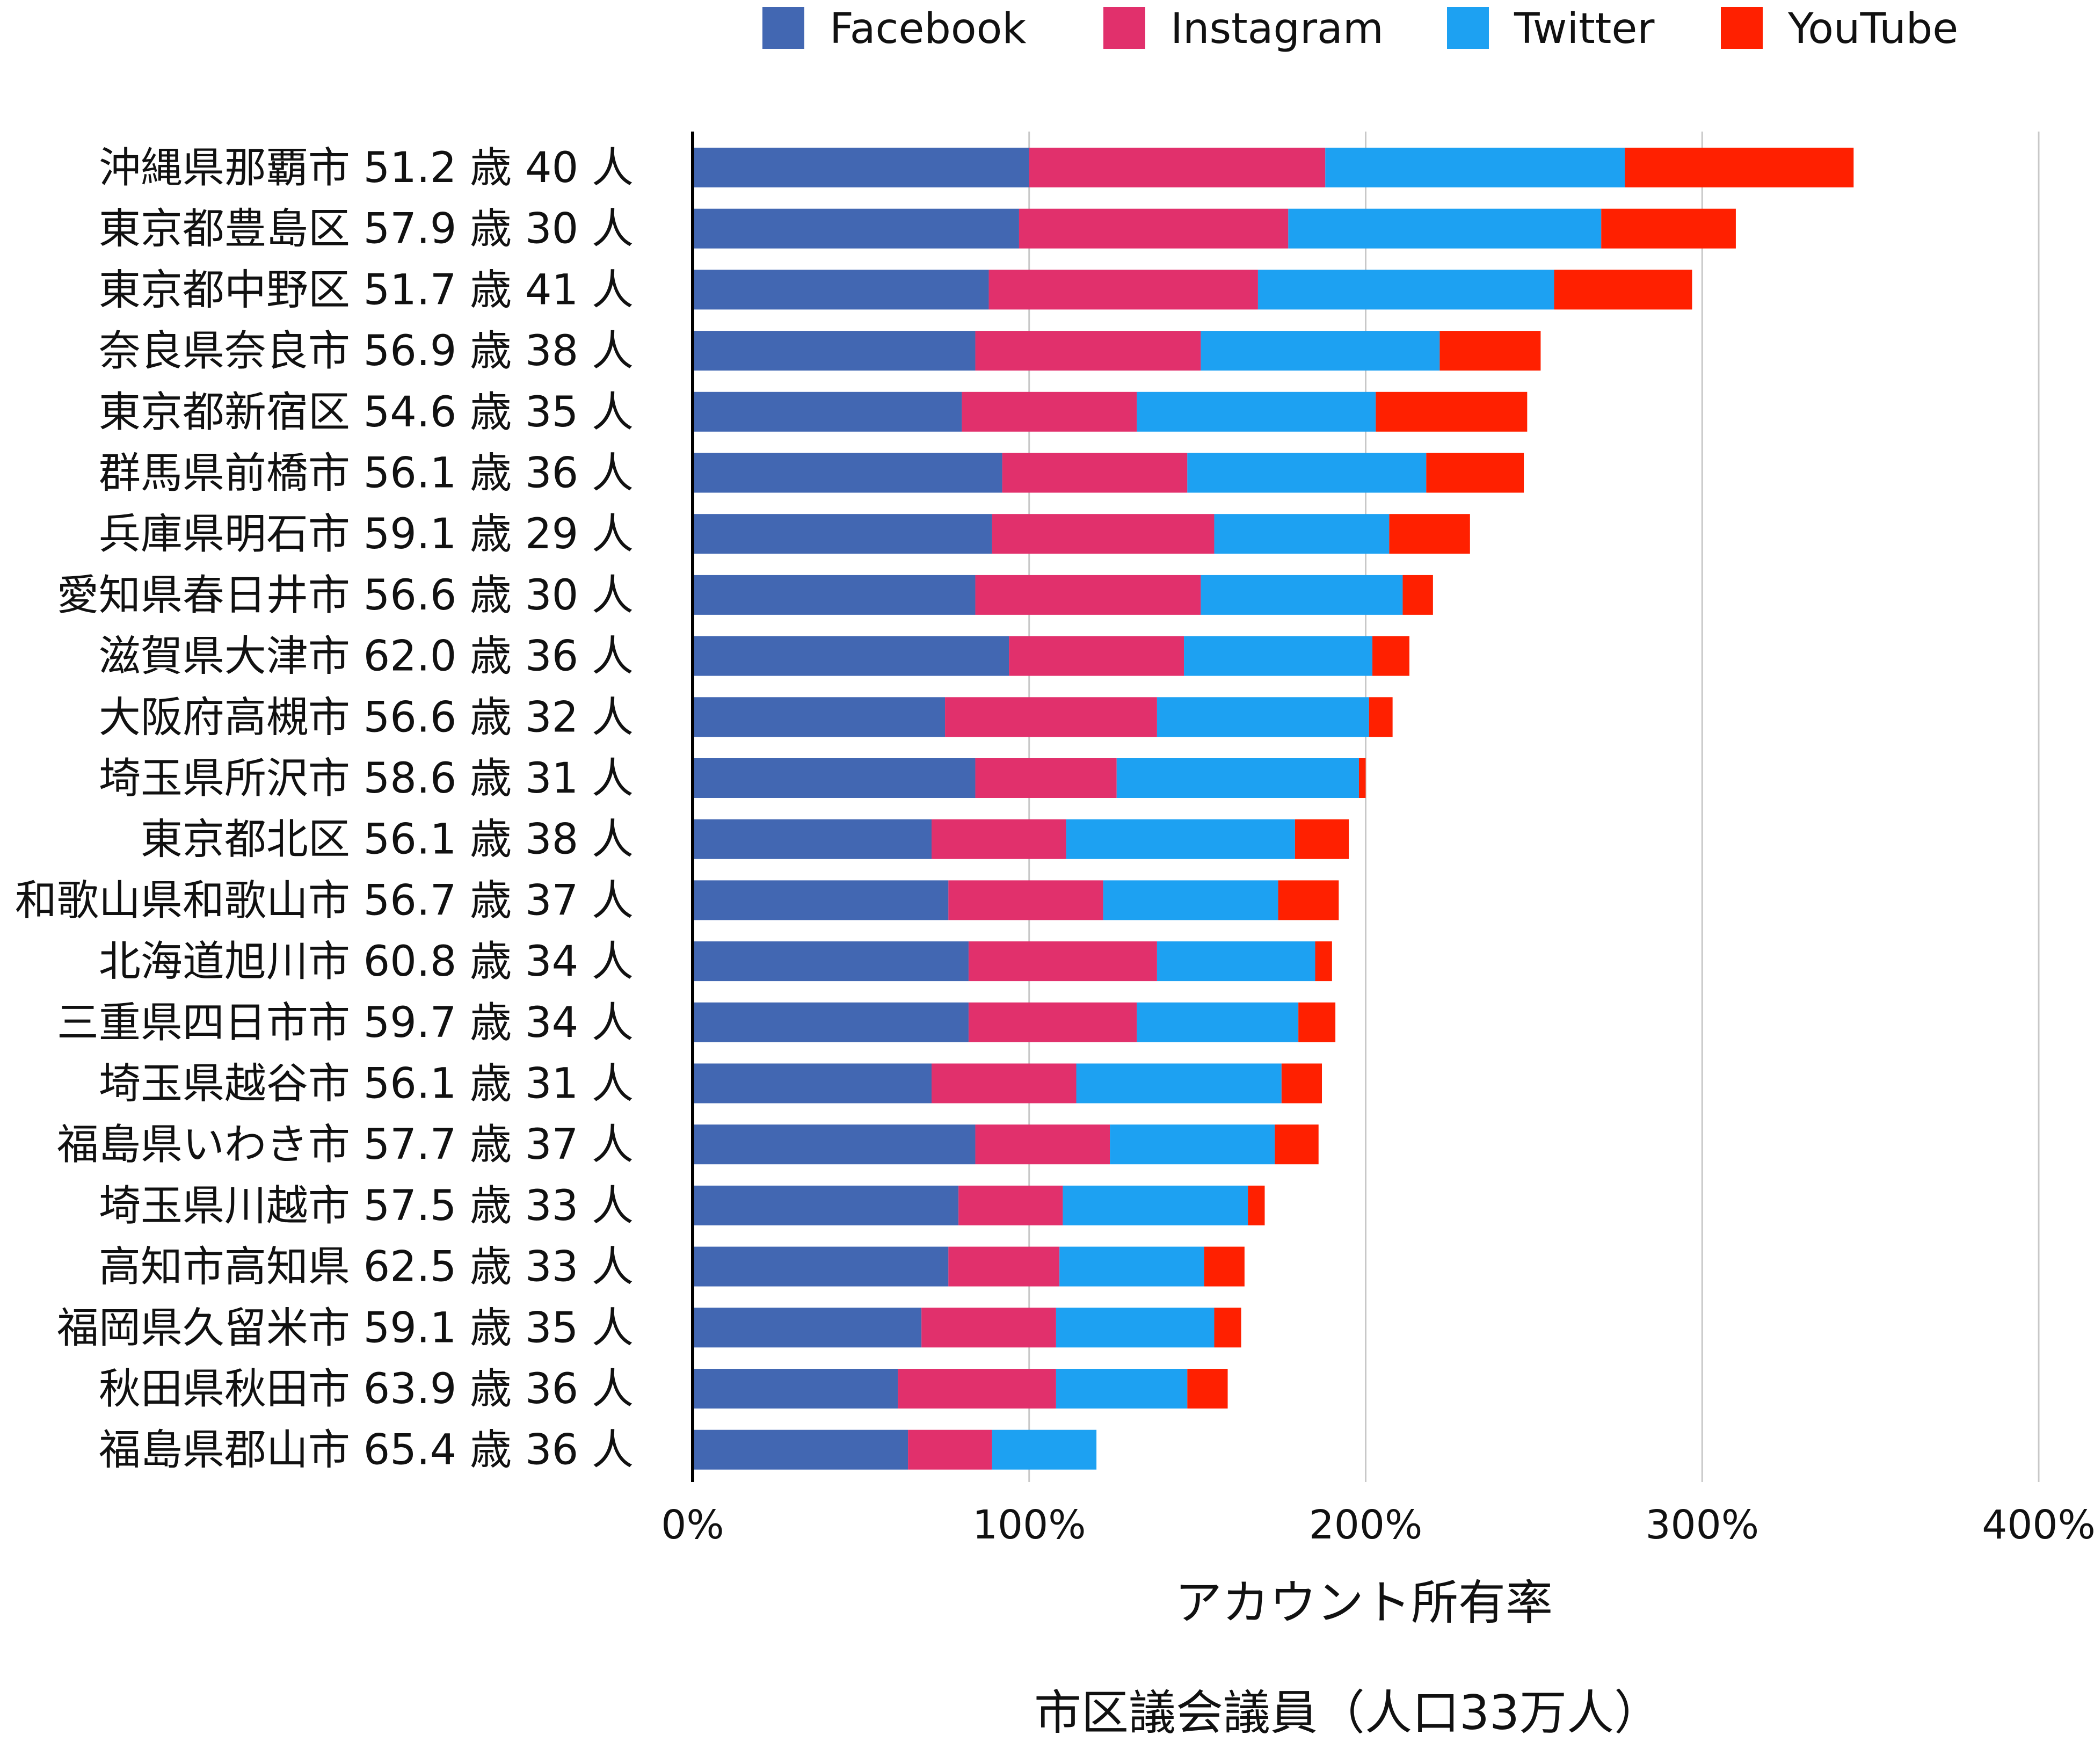 This screenshot has width=2094, height=1764. What do you see at coordinates (367, 1451) in the screenshot?
I see `category-label: 福島県郡山市 65.4 歳 36 人` at bounding box center [367, 1451].